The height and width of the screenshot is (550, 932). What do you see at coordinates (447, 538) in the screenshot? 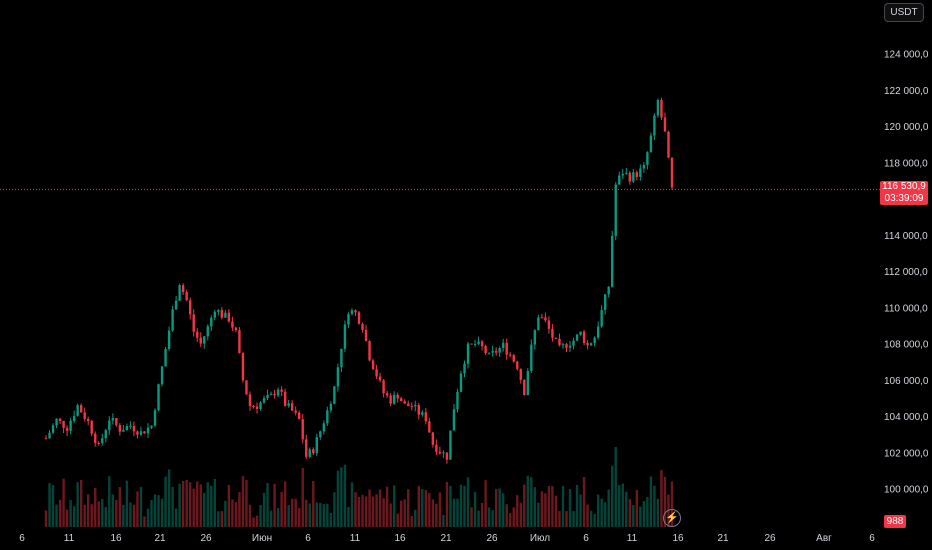
I see `time-axis: 6 11 16 21 26 Июн 6 11 16 21 26 Июл 6 11 16 21 26 Авг 6` at bounding box center [447, 538].